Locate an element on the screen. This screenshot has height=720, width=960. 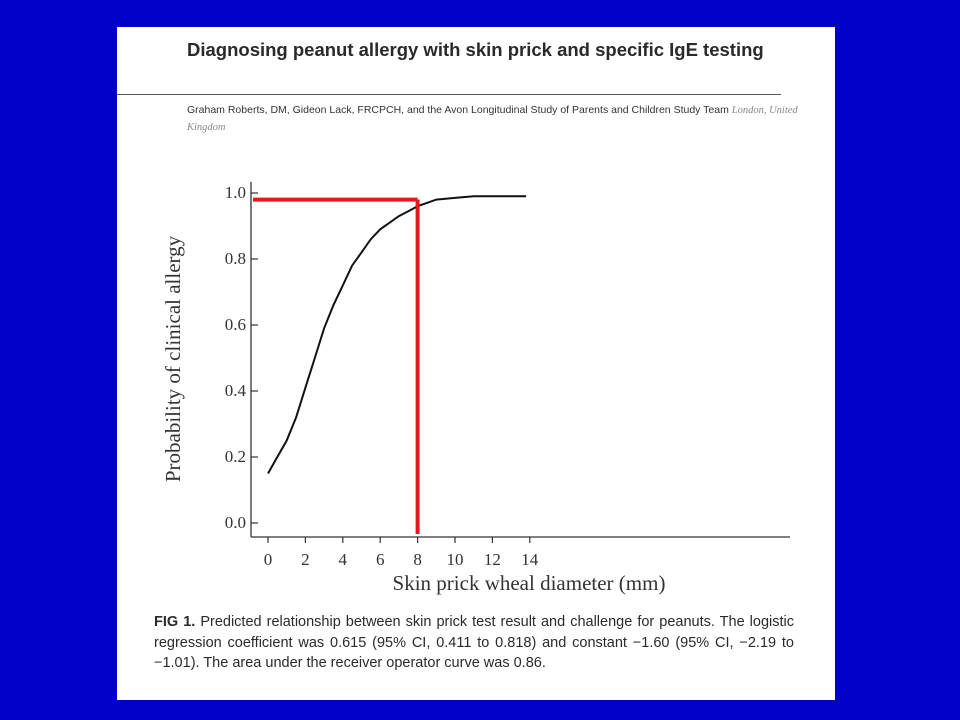
y-tick-label: 1.0 is located at coordinates (235, 192).